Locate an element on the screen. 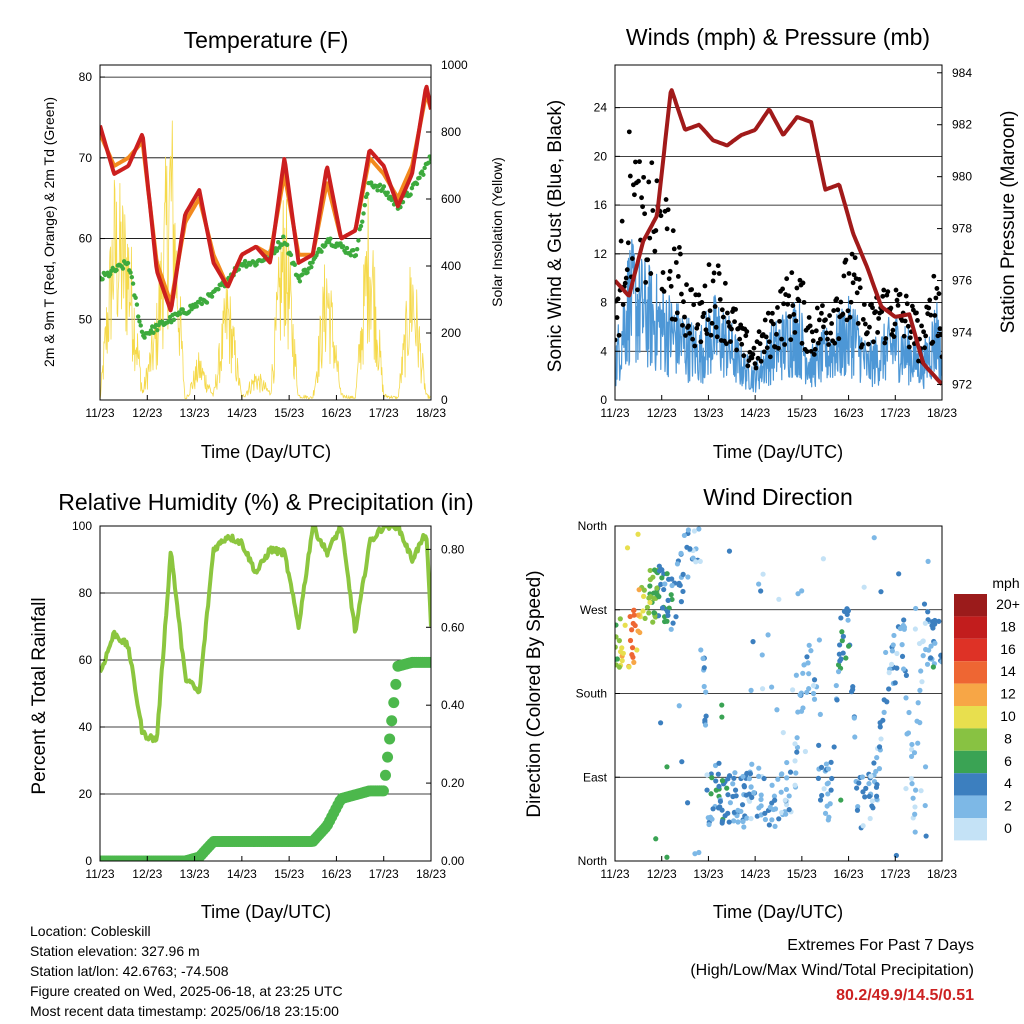  humidity-ytick-right-label: 0.00 is located at coordinates (453, 861).